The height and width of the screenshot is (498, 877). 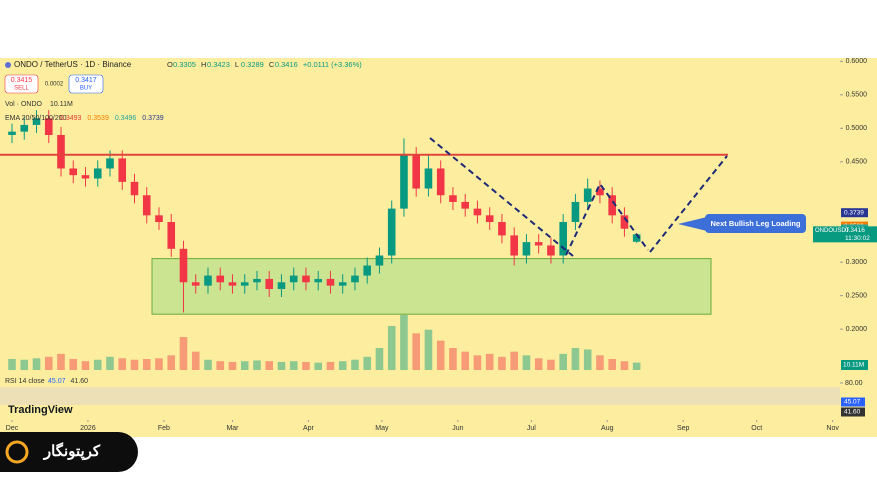 I want to click on x-tick-label: Jun, so click(x=457, y=428).